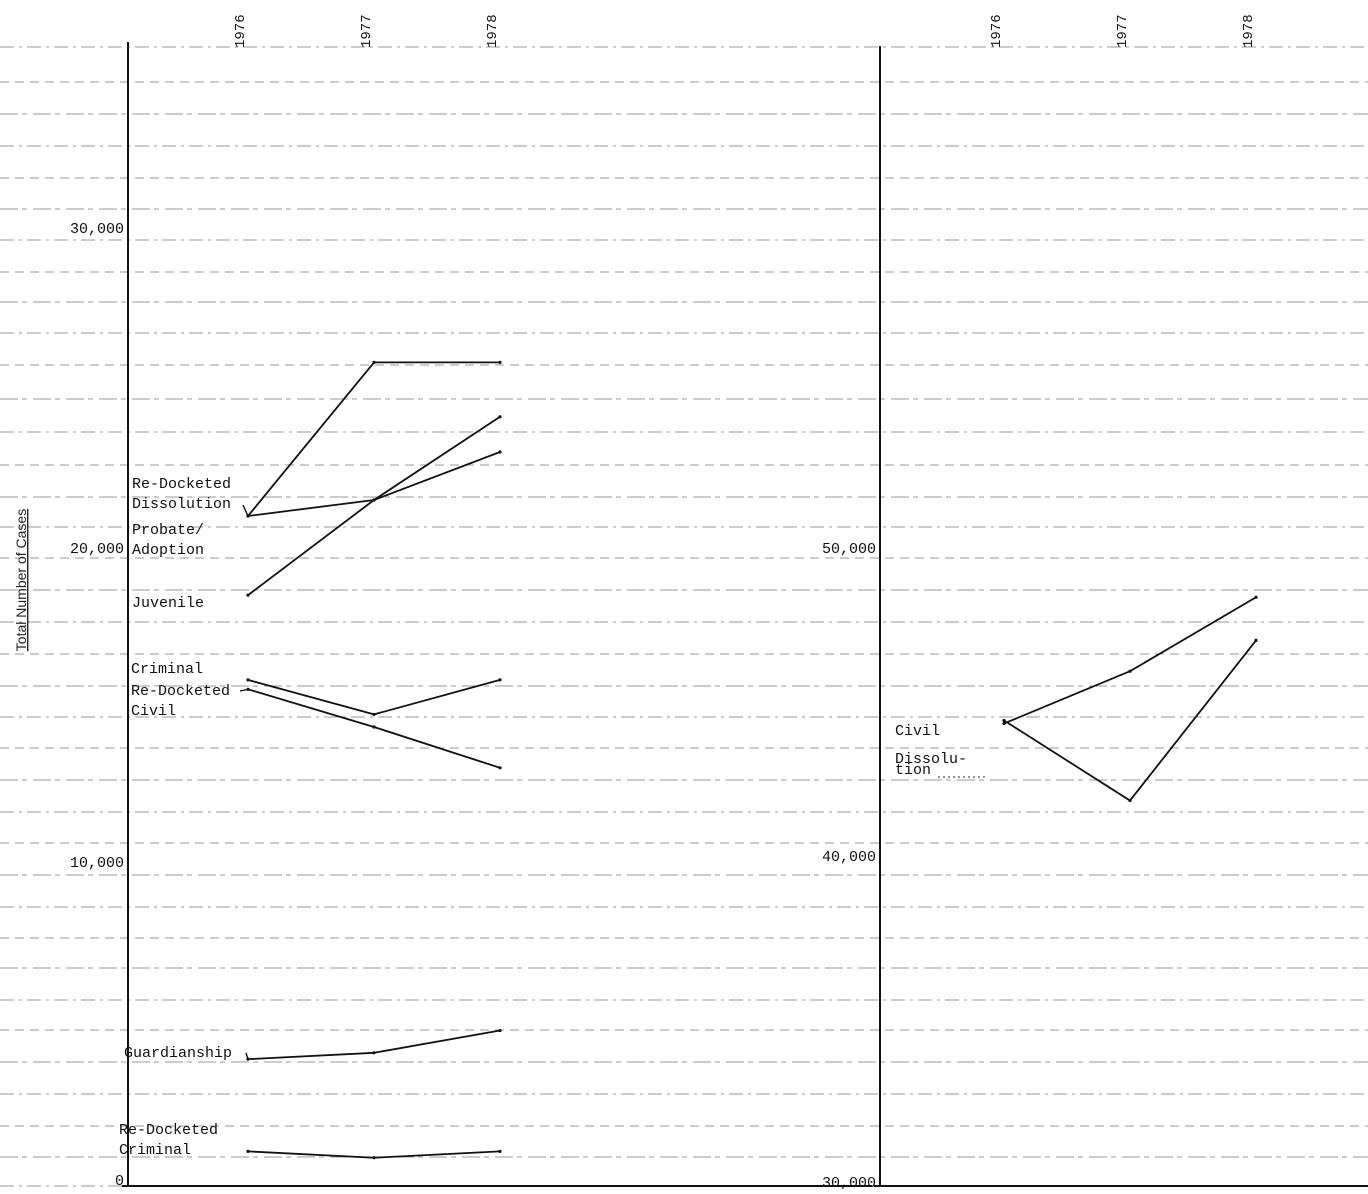  I want to click on series-label: Guardianship, so click(178, 1053).